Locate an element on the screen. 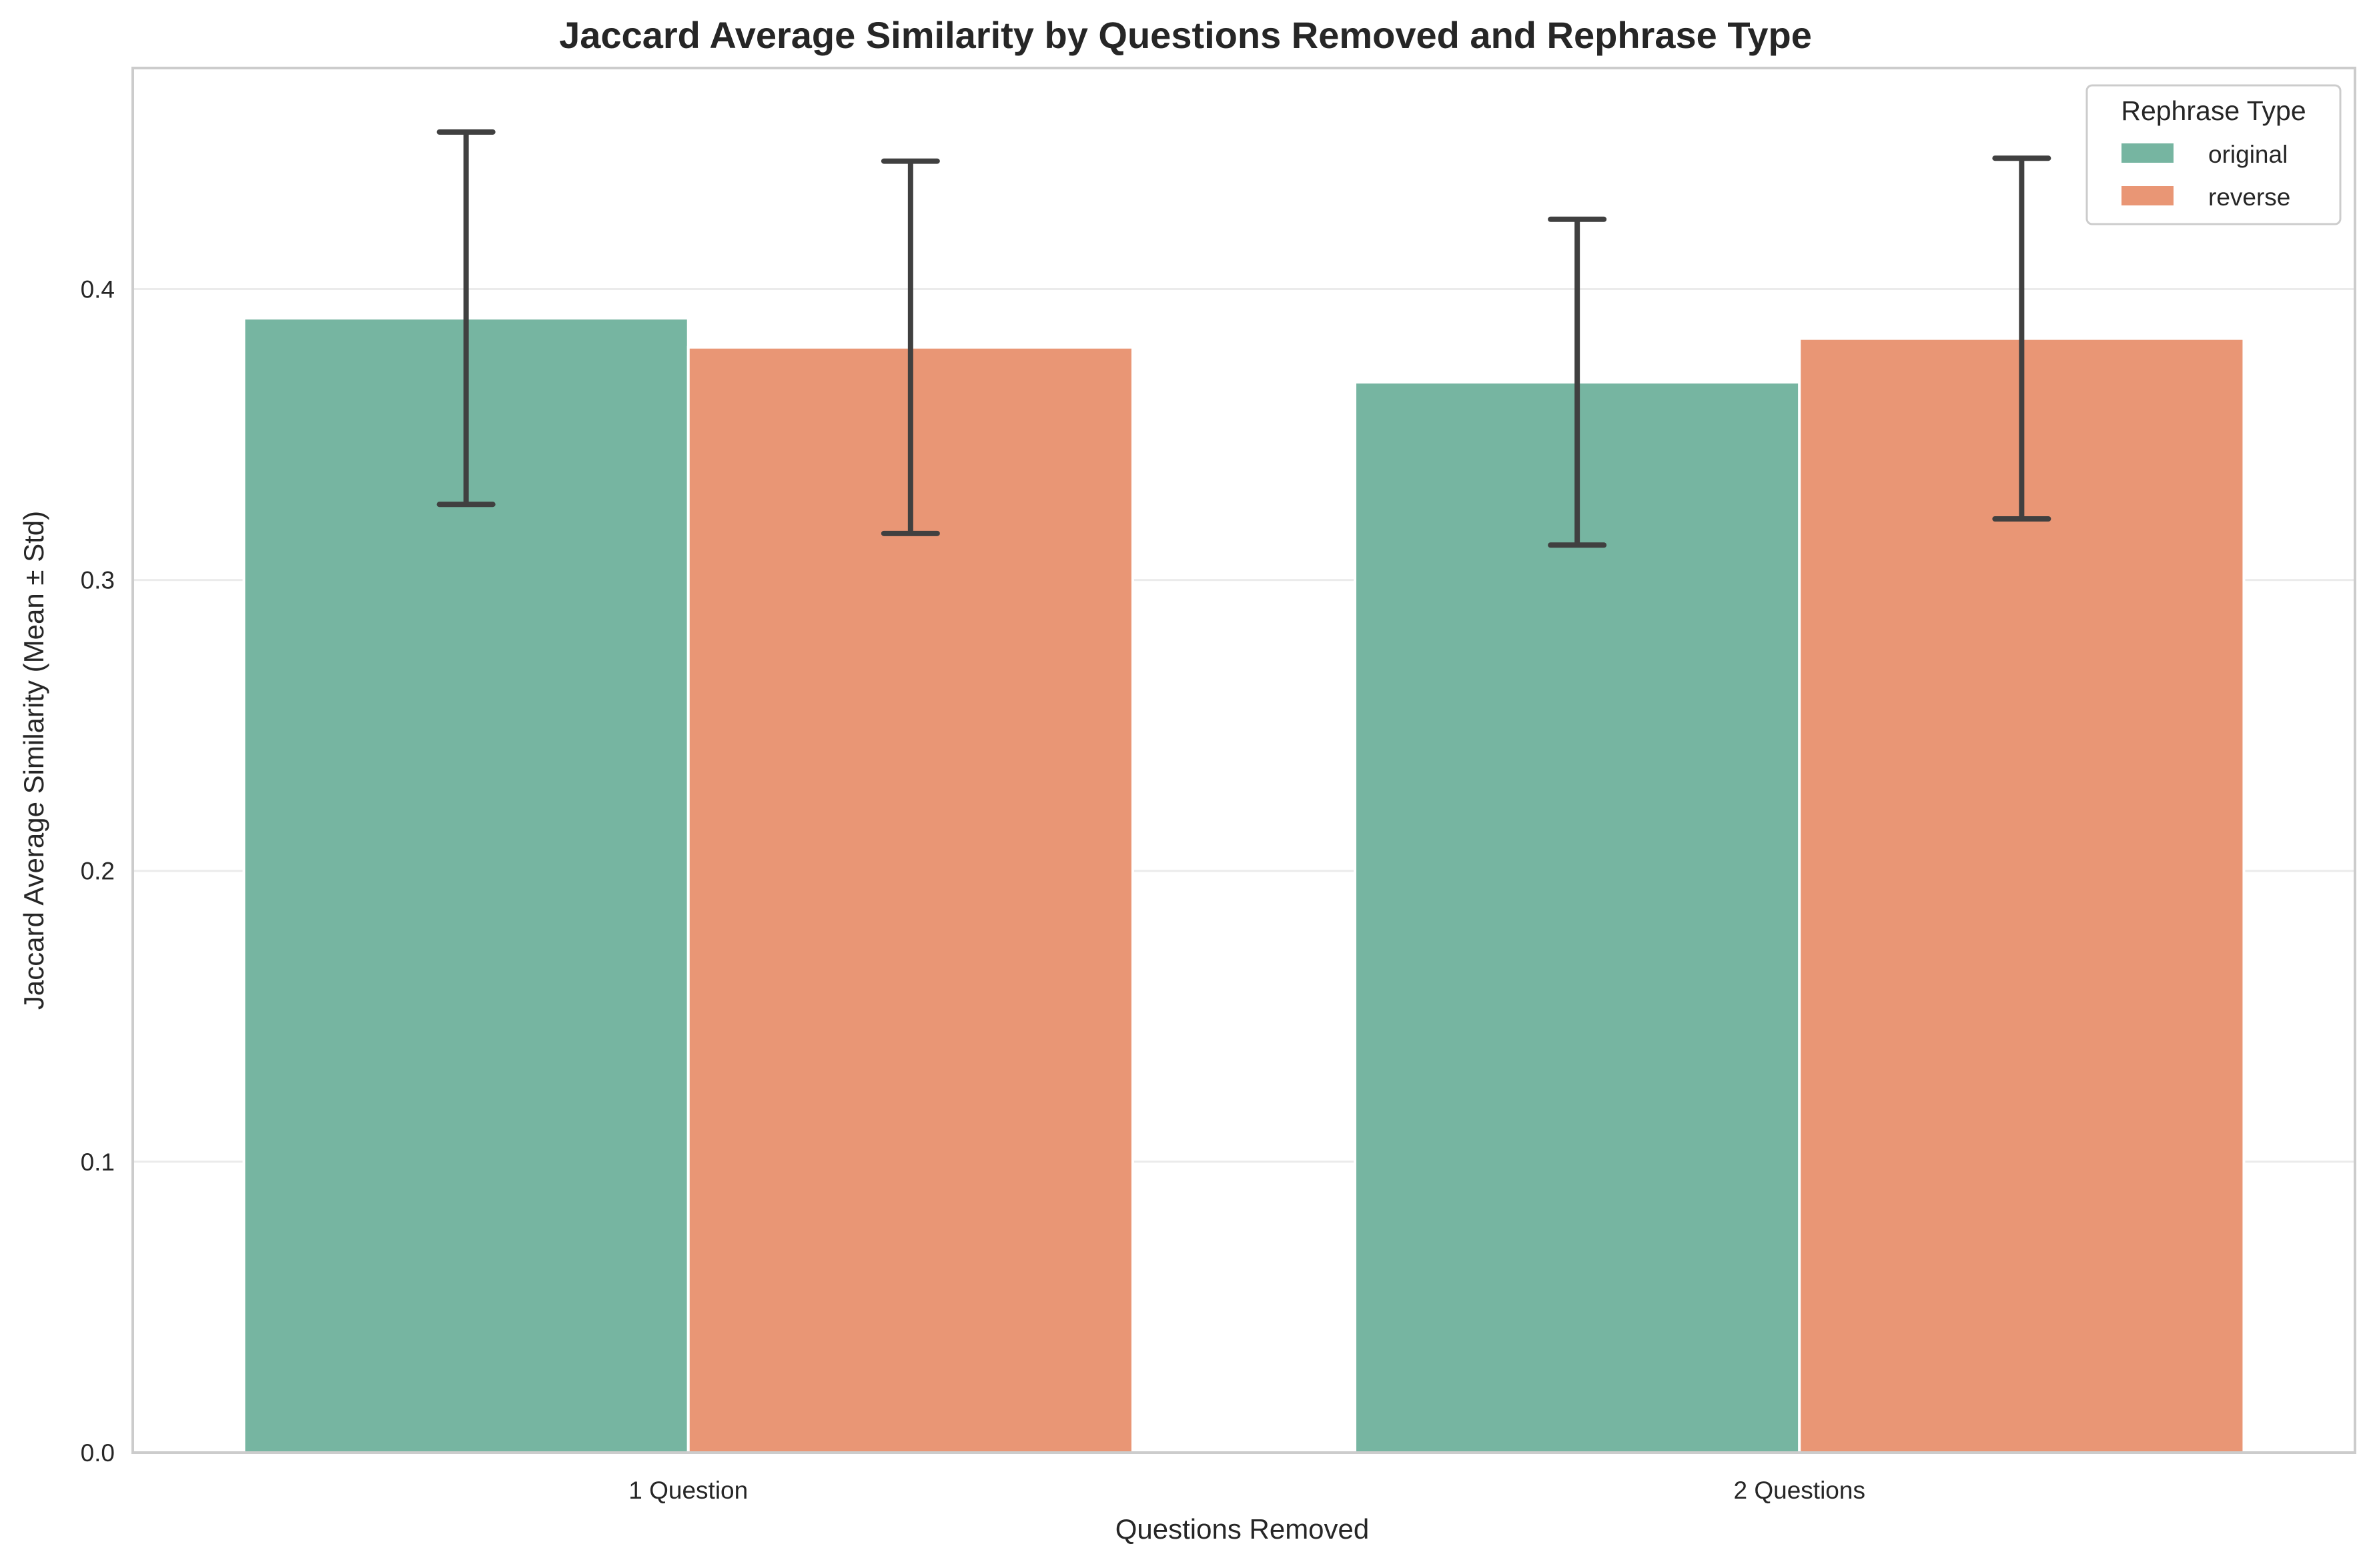  y-axis-label: Jaccard Average Similarity (Mean ± Std) is located at coordinates (33, 760).